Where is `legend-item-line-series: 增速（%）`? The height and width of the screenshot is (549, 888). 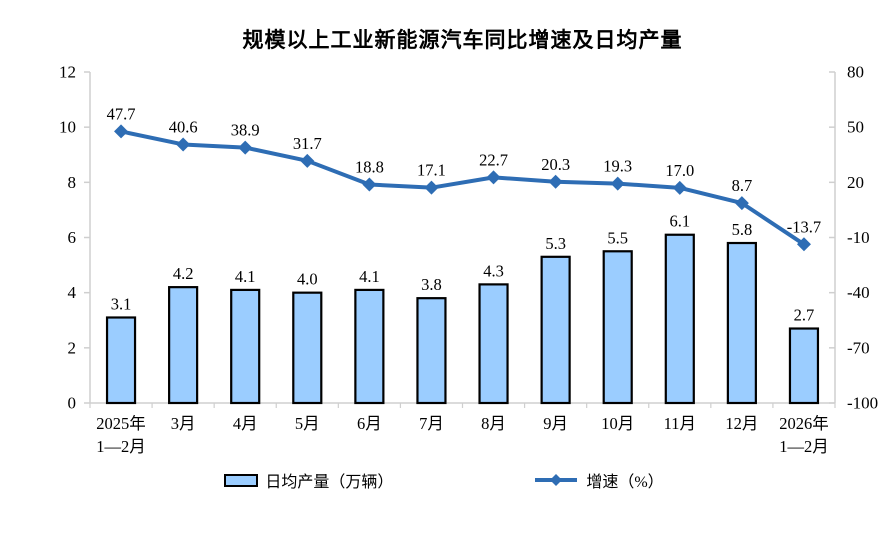
legend-item-line-series: 增速（%） is located at coordinates (598, 480).